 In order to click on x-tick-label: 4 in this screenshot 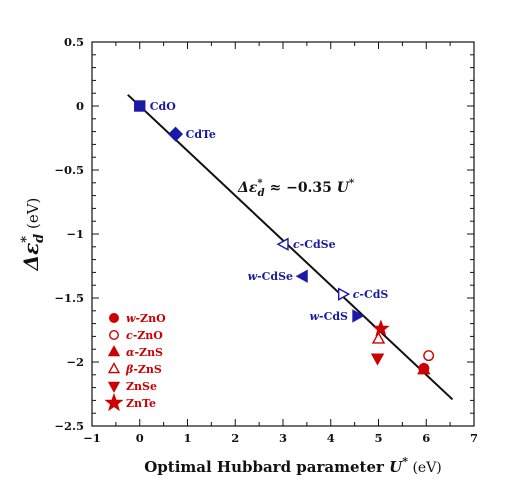, I will do `click(331, 438)`.